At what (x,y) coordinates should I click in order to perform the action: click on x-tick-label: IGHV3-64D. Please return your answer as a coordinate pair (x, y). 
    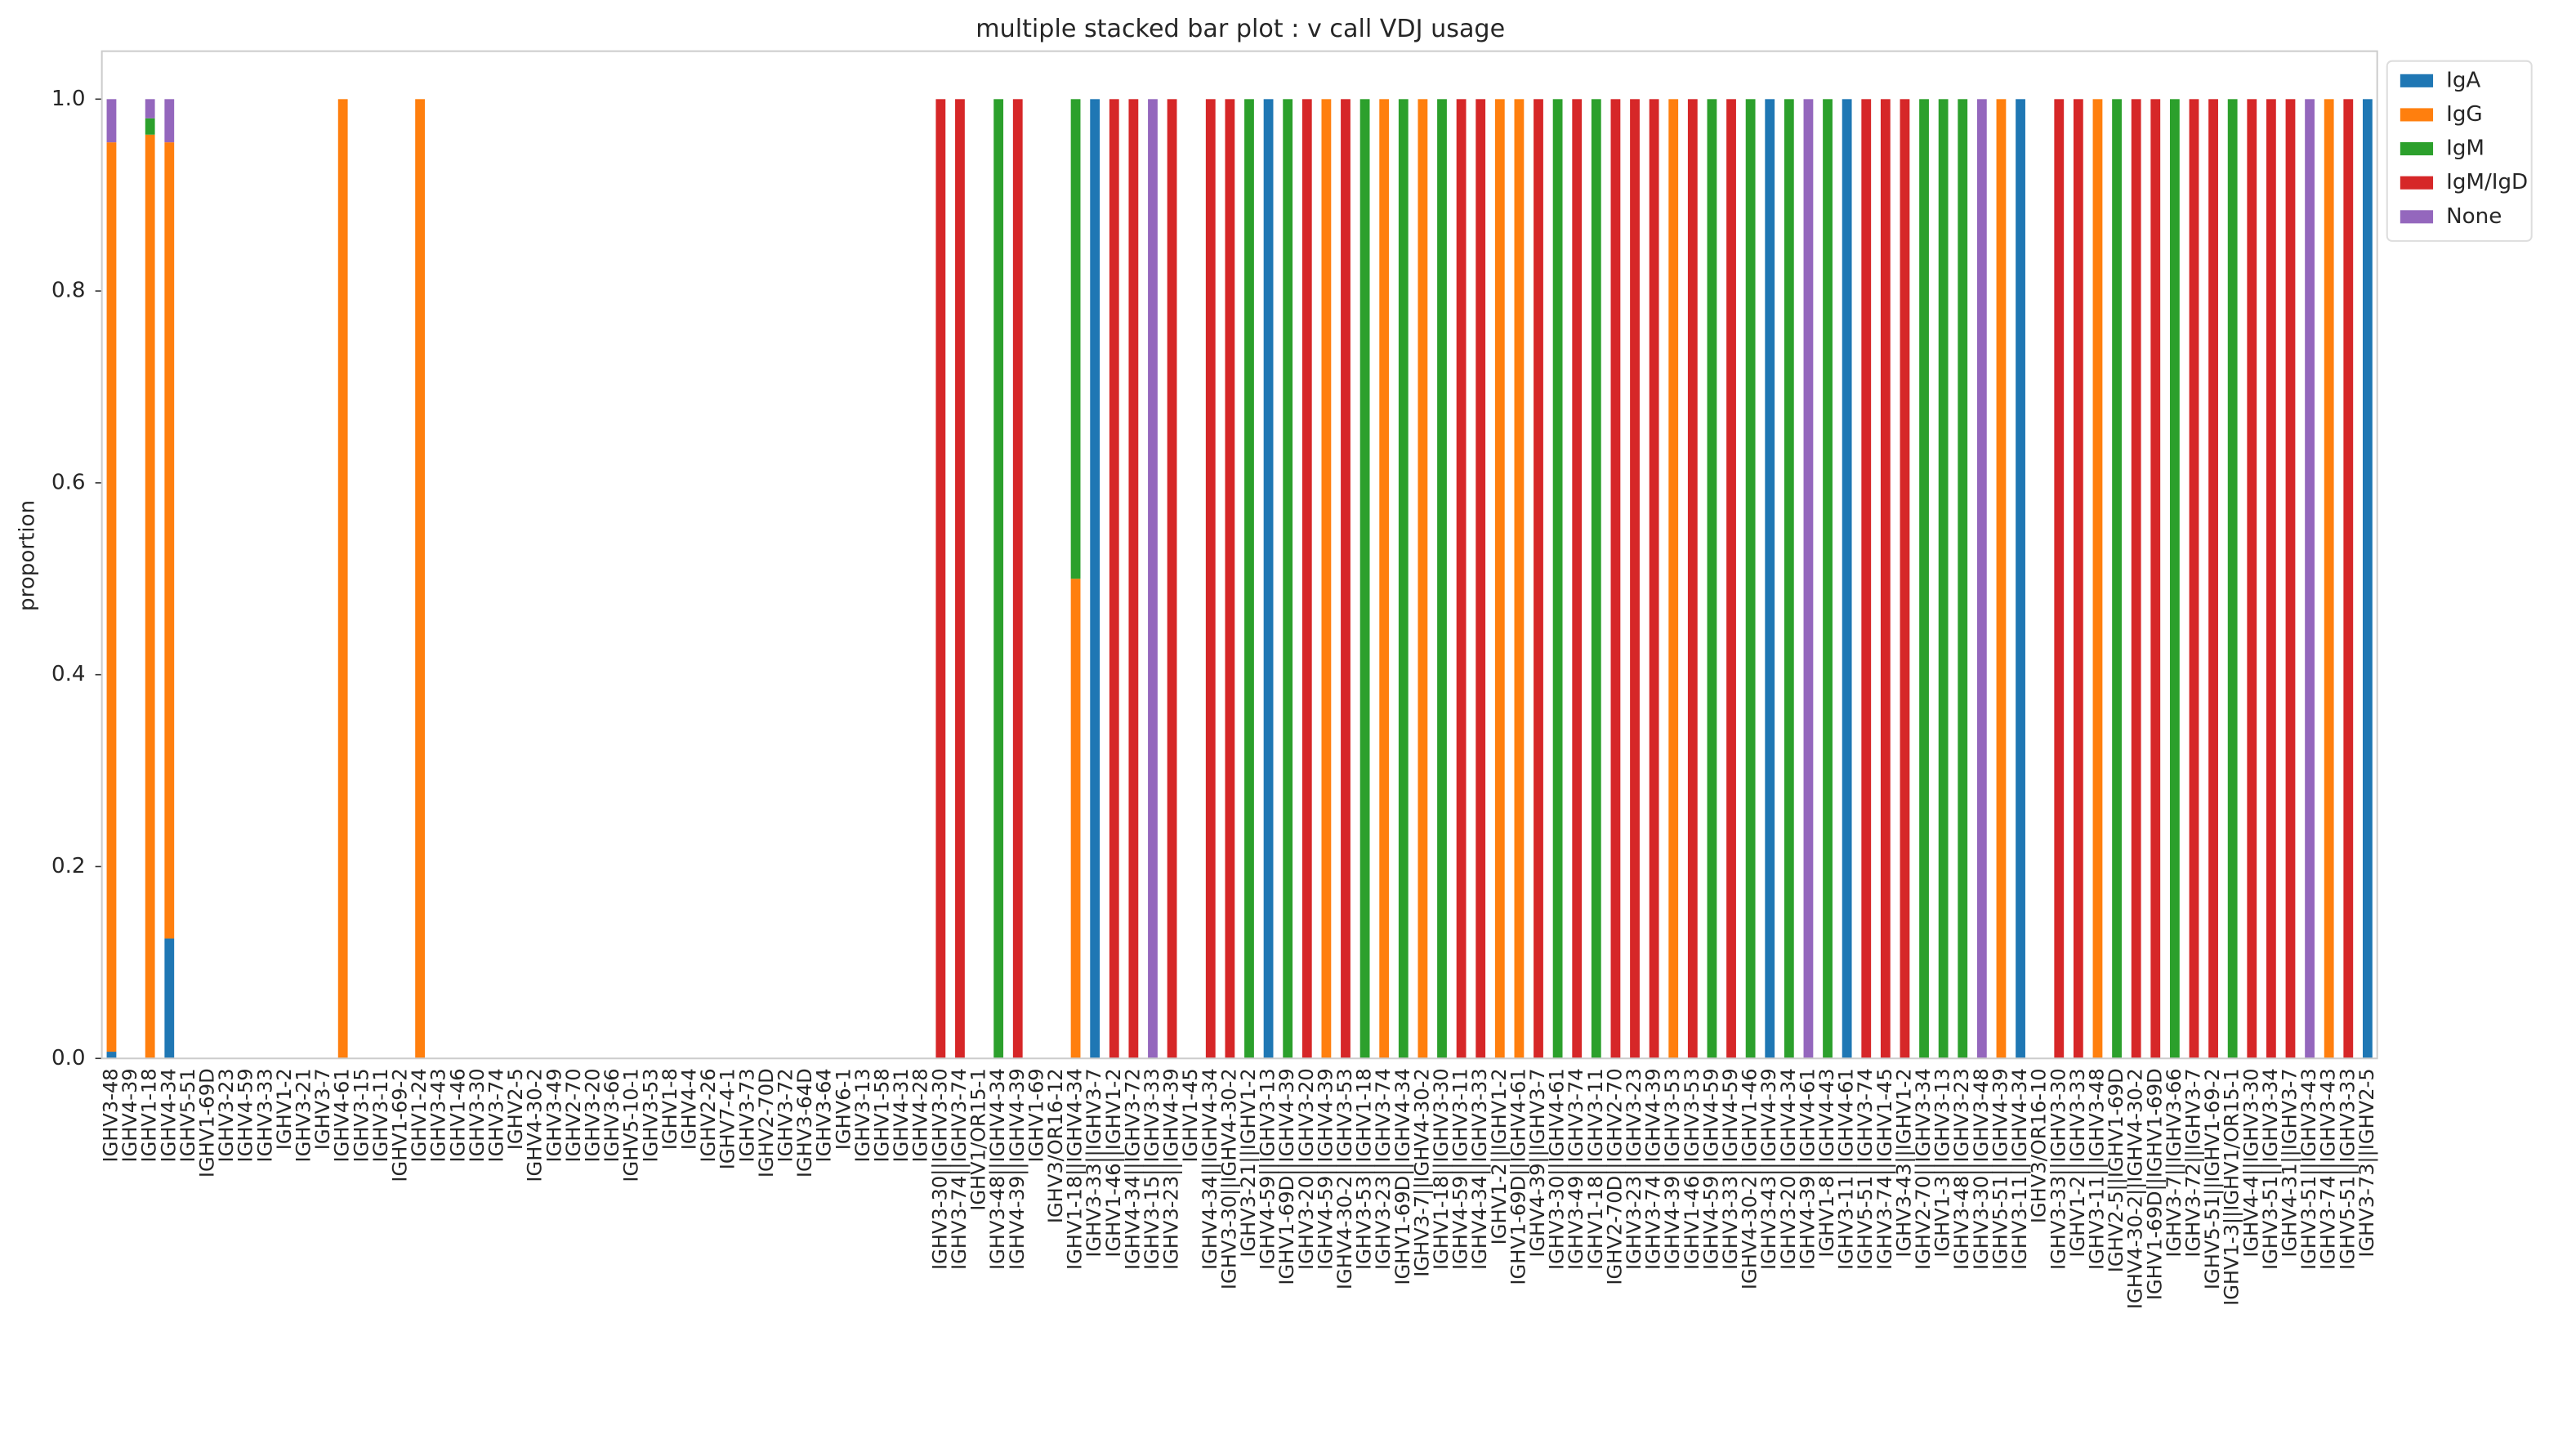
    Looking at the image, I should click on (805, 1123).